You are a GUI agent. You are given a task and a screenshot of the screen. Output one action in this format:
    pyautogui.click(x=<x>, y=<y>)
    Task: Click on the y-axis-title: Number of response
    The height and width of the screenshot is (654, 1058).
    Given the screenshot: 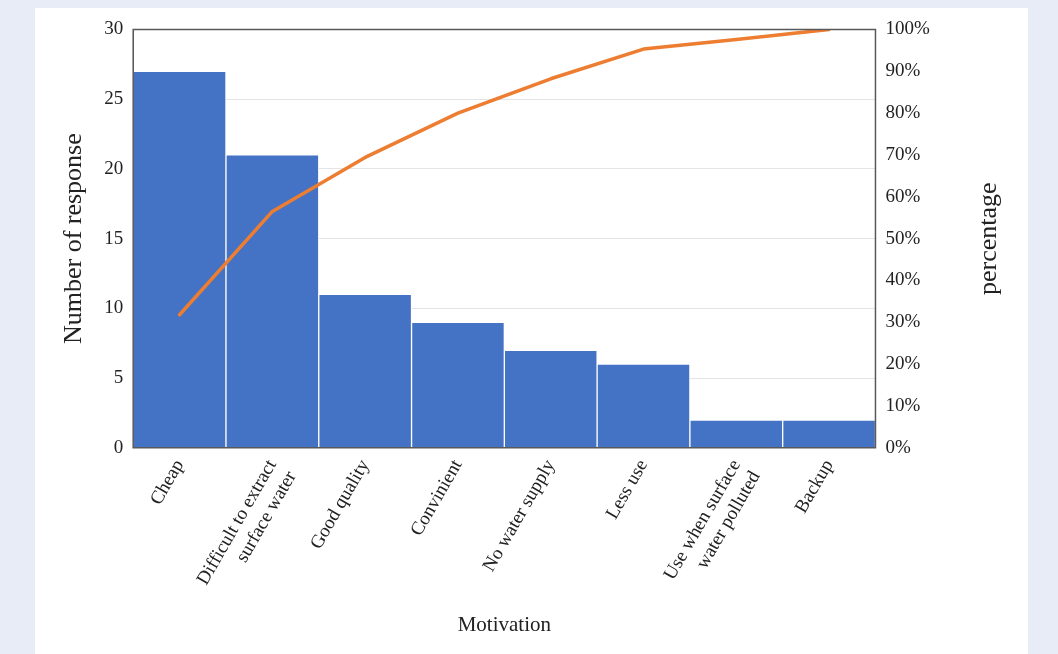 What is the action you would take?
    pyautogui.click(x=73, y=239)
    